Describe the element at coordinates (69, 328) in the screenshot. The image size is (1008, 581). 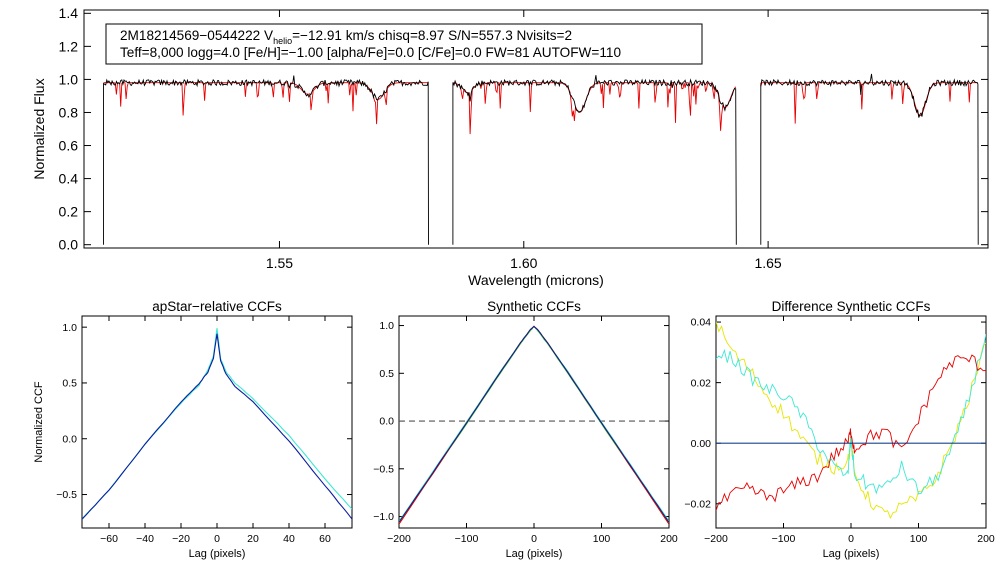
I see `apstar-ytick-label: 1.0` at that location.